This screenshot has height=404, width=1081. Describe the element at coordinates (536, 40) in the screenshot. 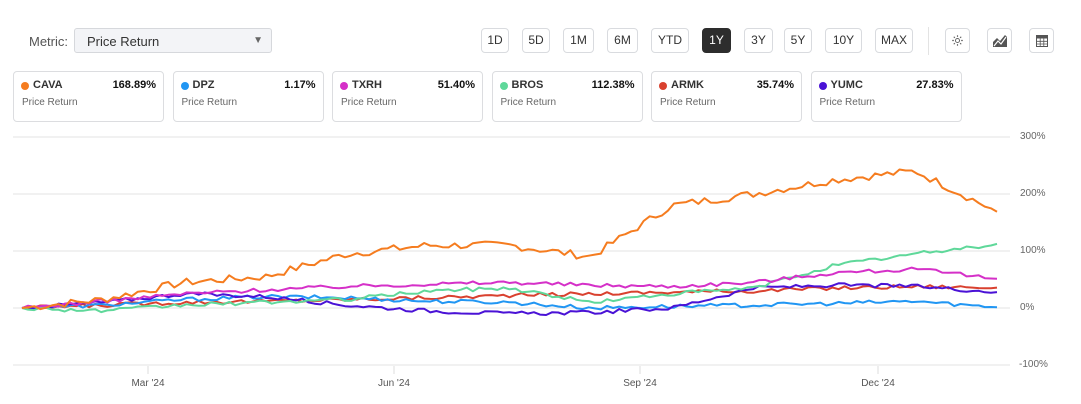

I see `range-button-5d: 5D` at that location.